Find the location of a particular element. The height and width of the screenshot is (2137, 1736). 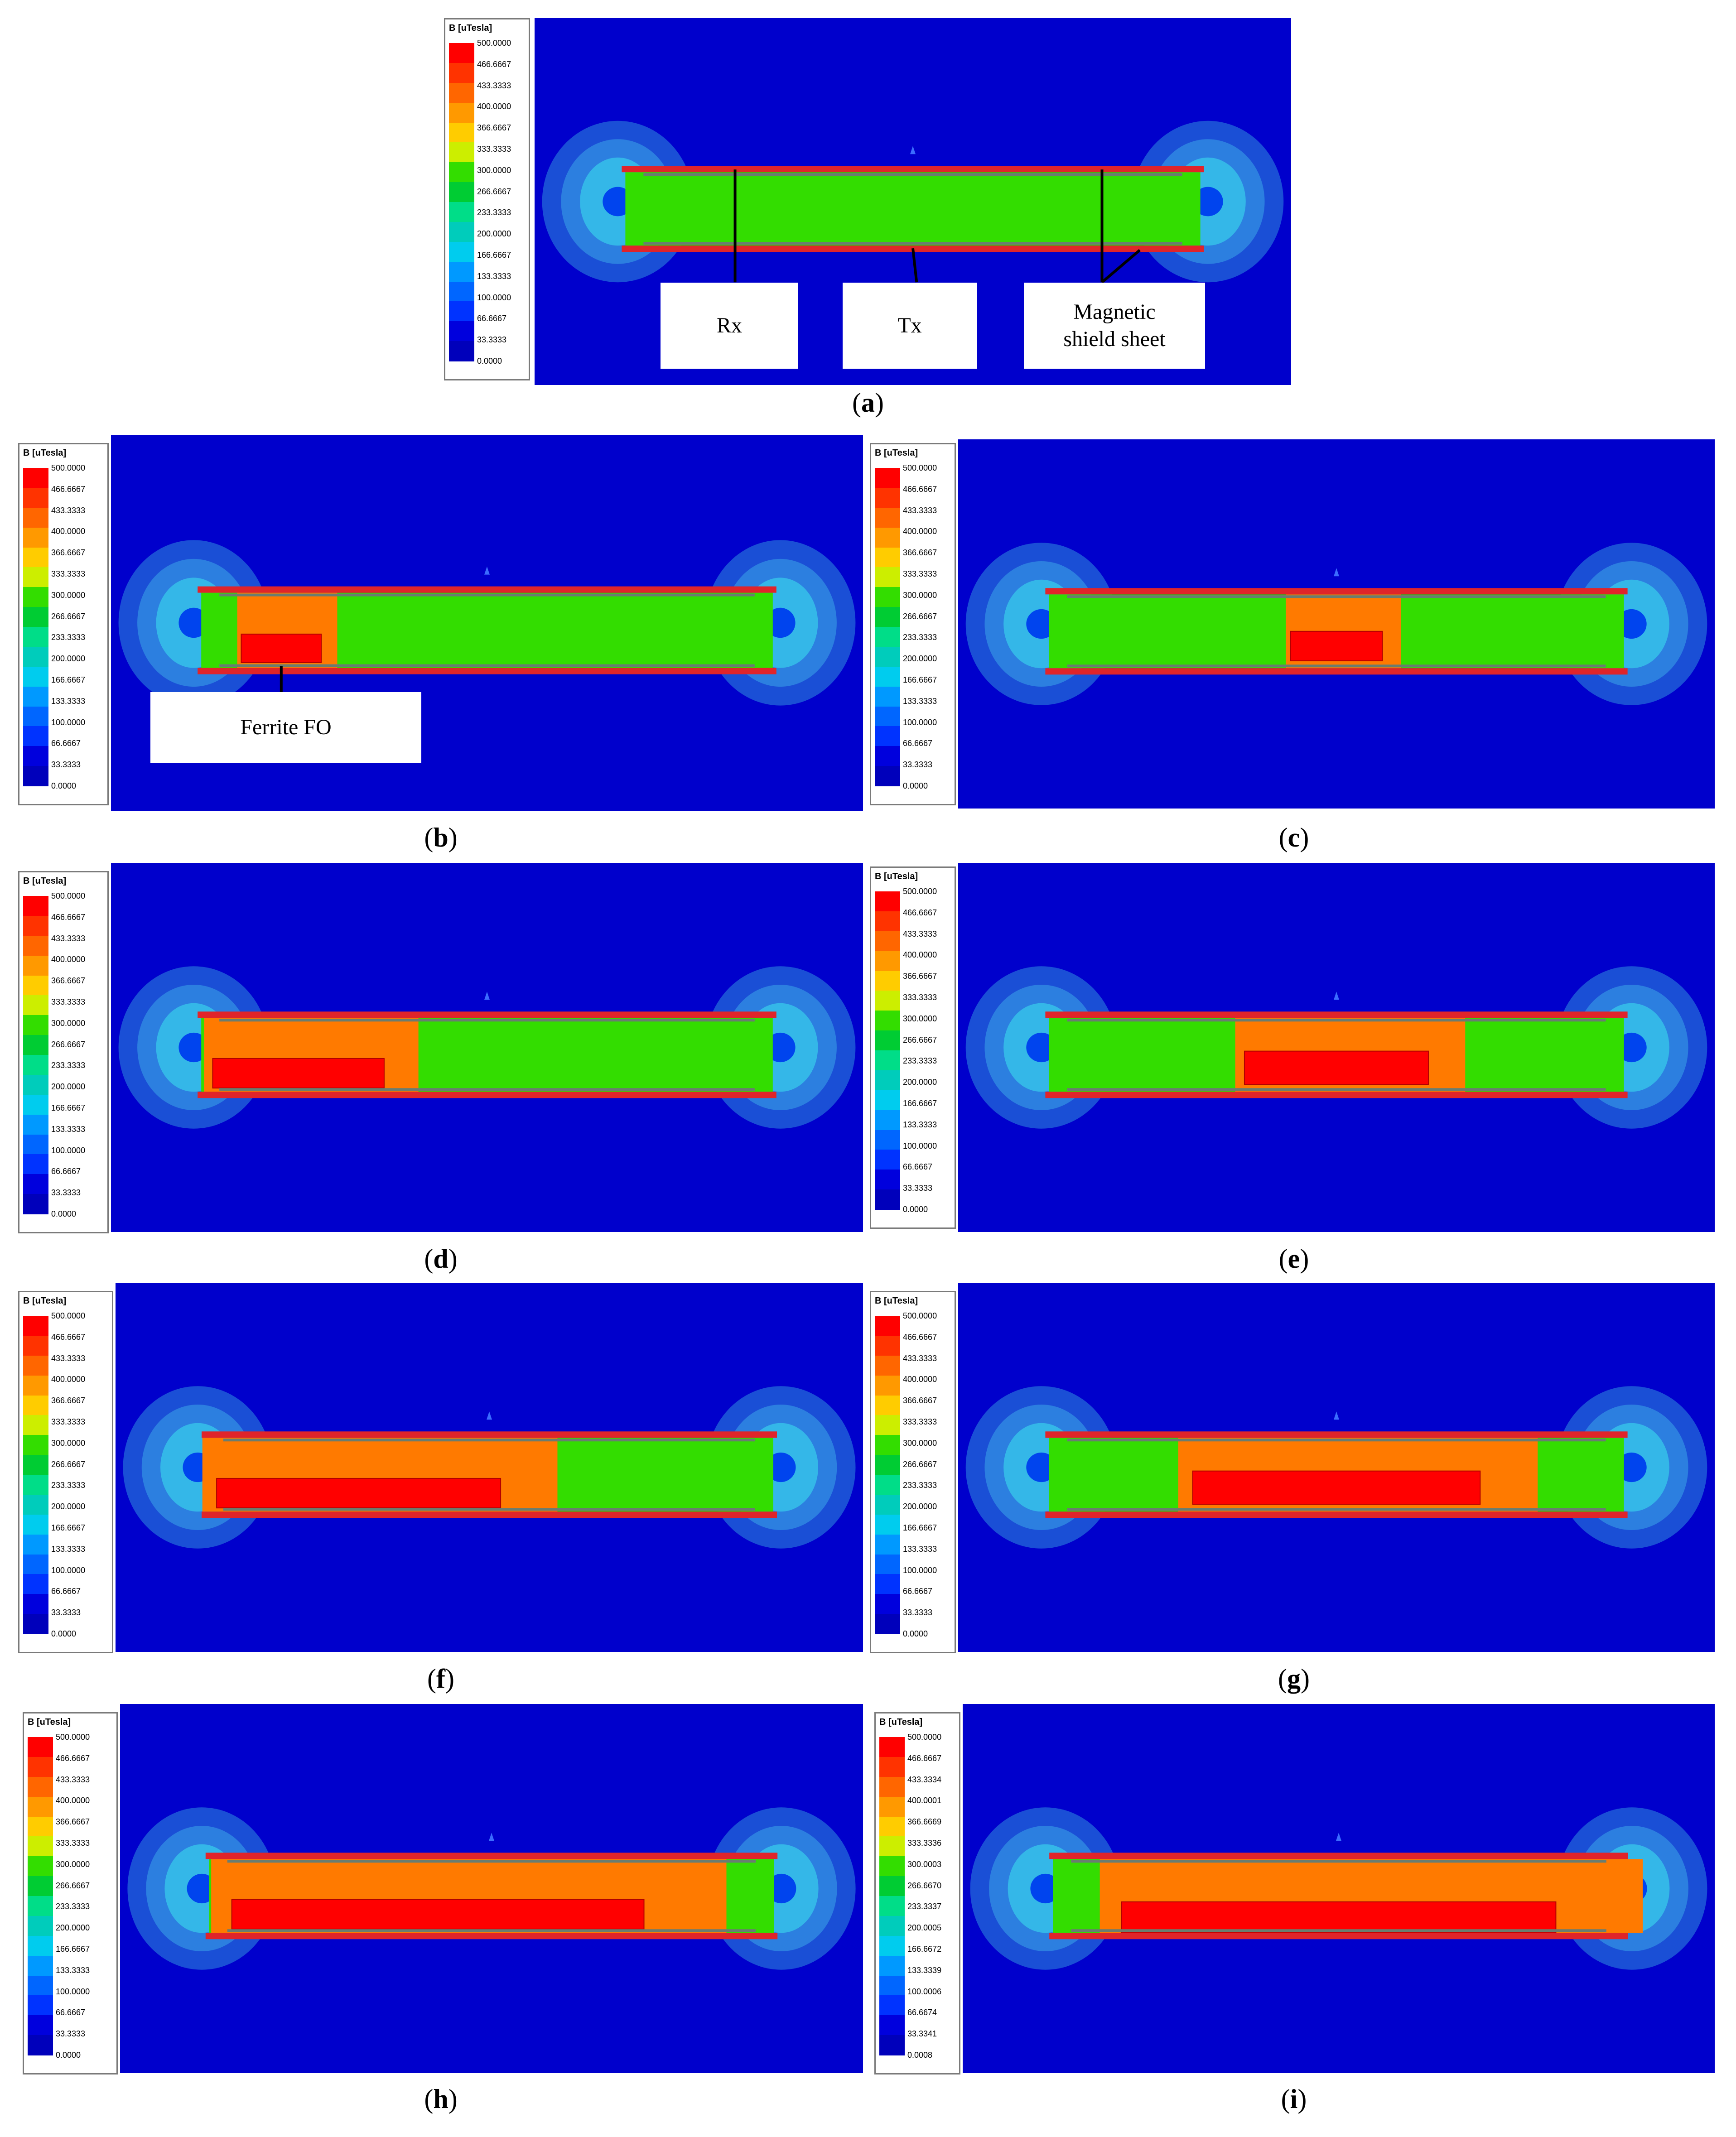

legend-tick-label: 66.6674 is located at coordinates (922, 2012).